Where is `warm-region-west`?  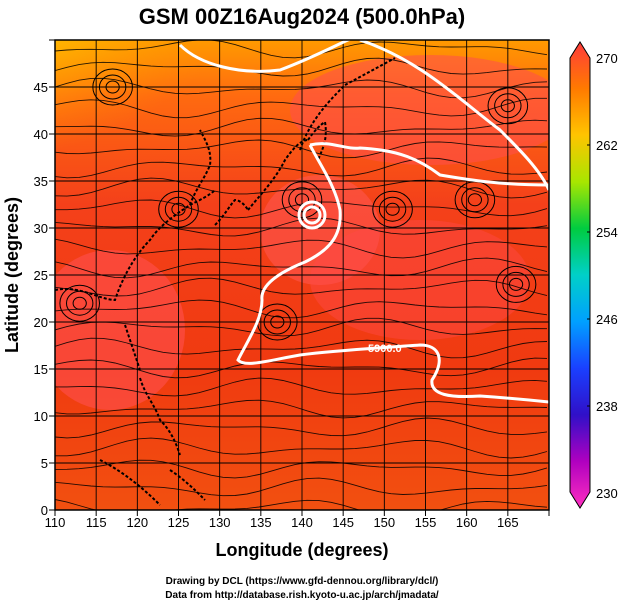 warm-region-west is located at coordinates (120, 330).